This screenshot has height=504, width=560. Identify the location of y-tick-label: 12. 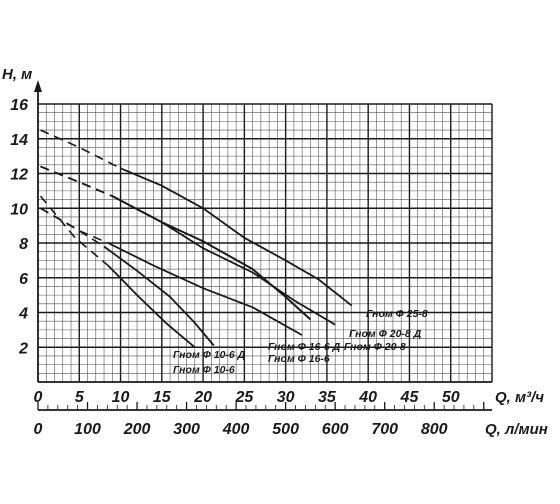
(19, 175).